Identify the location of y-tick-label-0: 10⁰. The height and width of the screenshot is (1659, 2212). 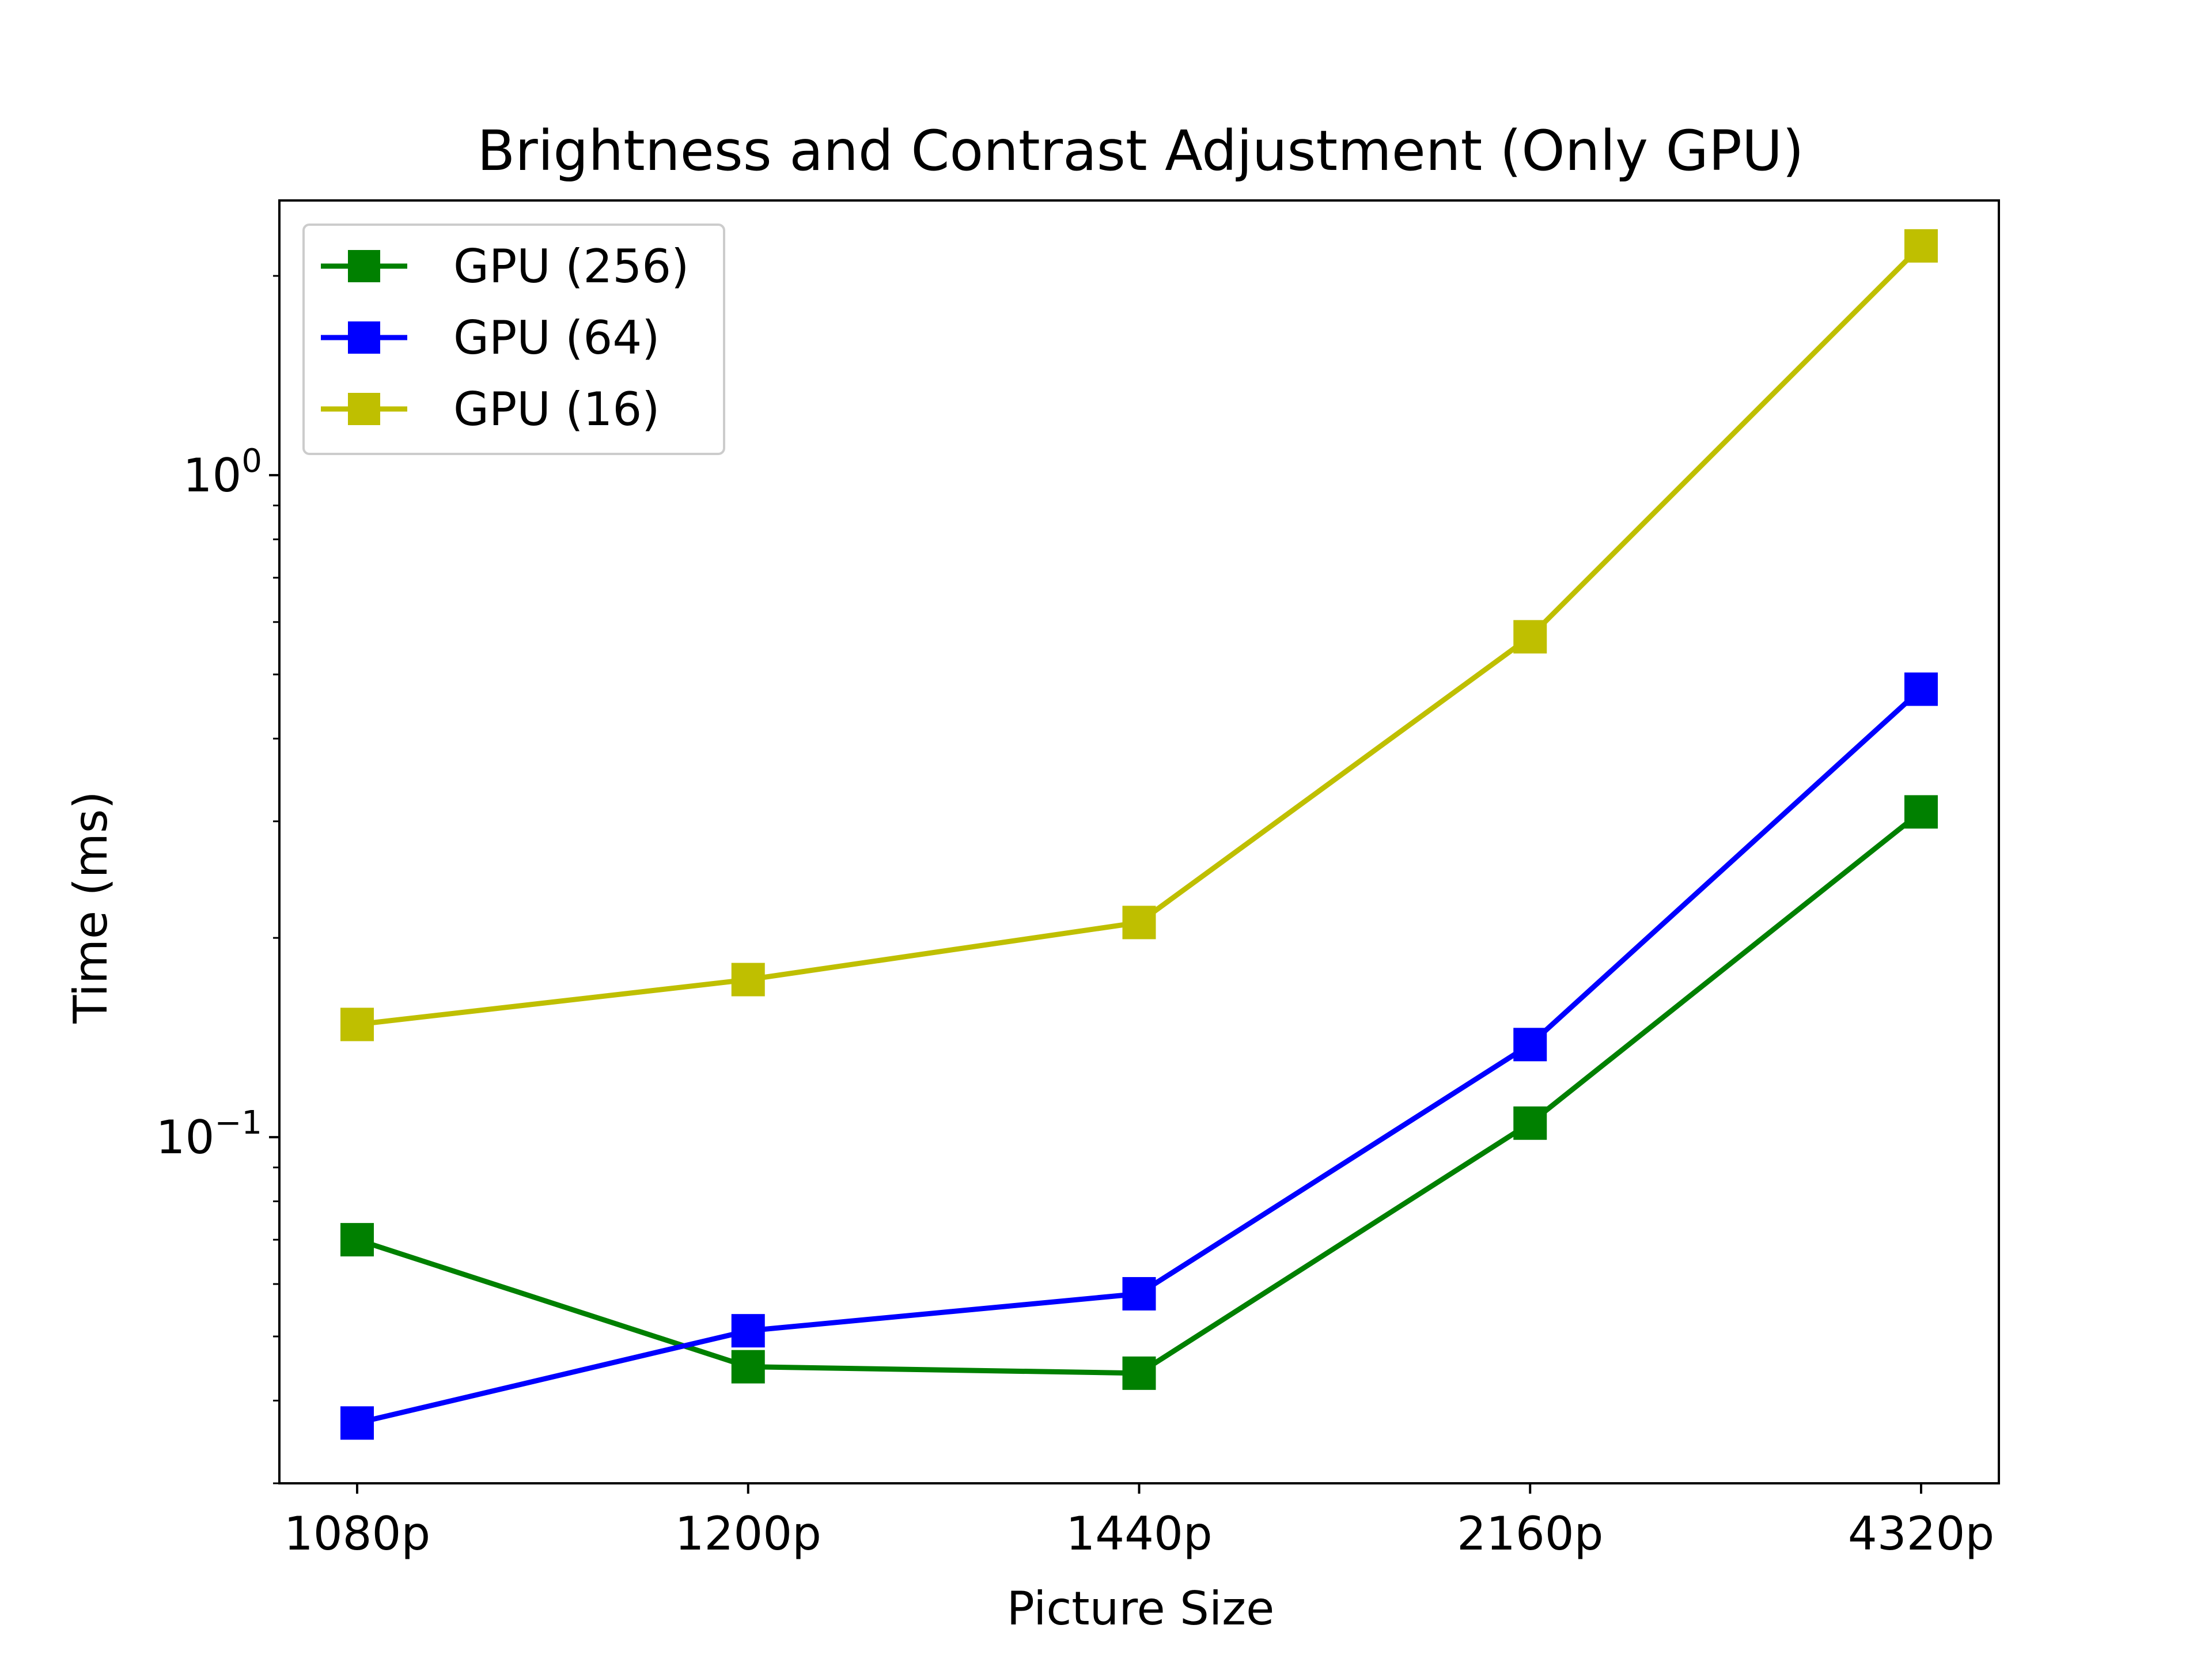
(222, 472).